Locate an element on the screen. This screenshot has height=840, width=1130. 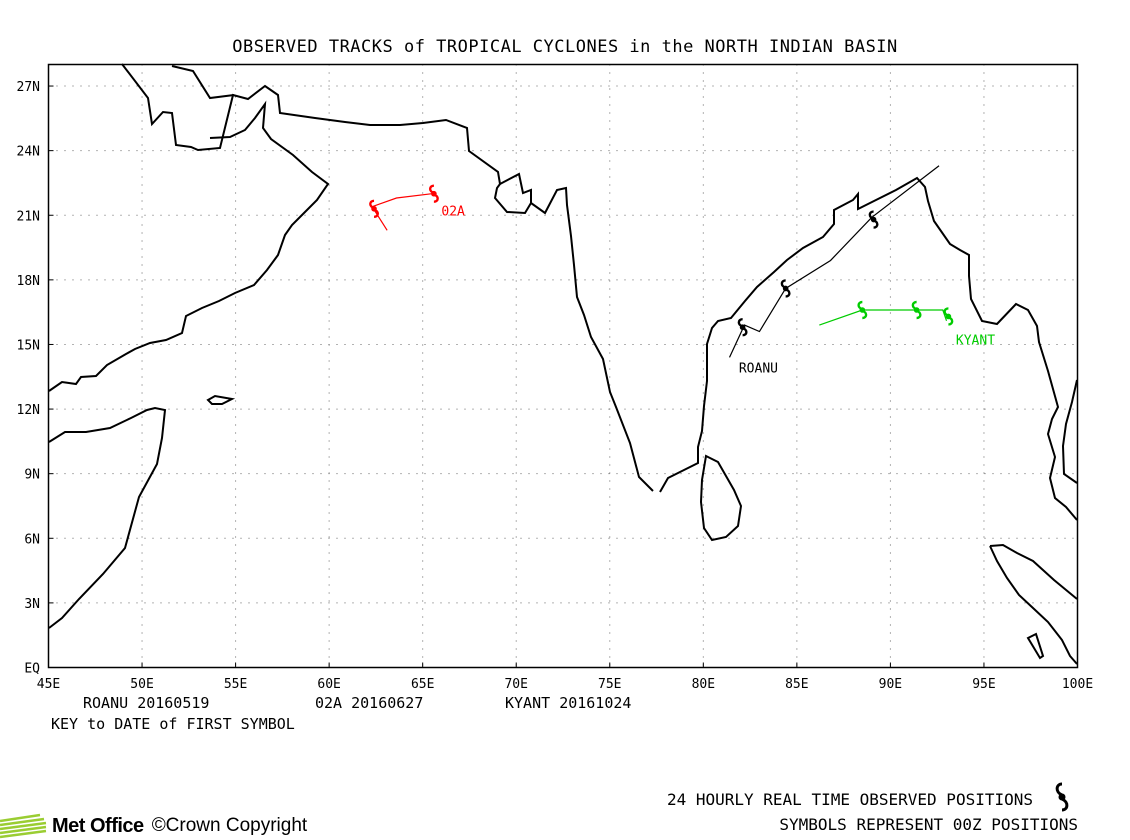
key-02a-date: 20160627 is located at coordinates (387, 703).